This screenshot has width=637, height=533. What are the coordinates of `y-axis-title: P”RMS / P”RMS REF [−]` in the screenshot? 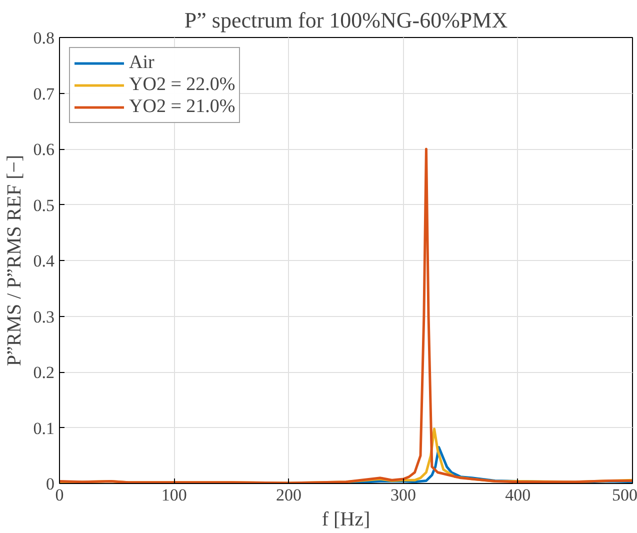 It's located at (14, 260).